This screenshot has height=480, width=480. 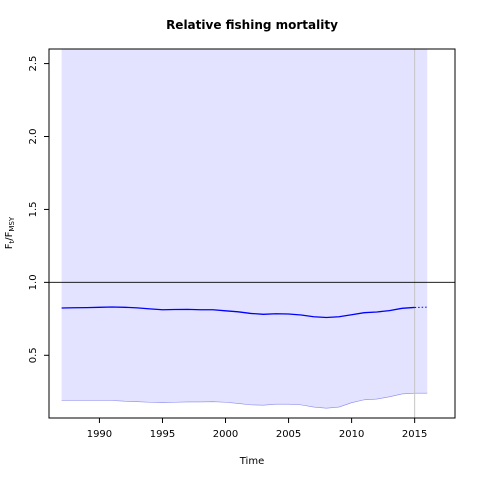 What do you see at coordinates (257, 429) in the screenshot?
I see `x-axis: 1990 1995 2000 2005 2010 2015` at bounding box center [257, 429].